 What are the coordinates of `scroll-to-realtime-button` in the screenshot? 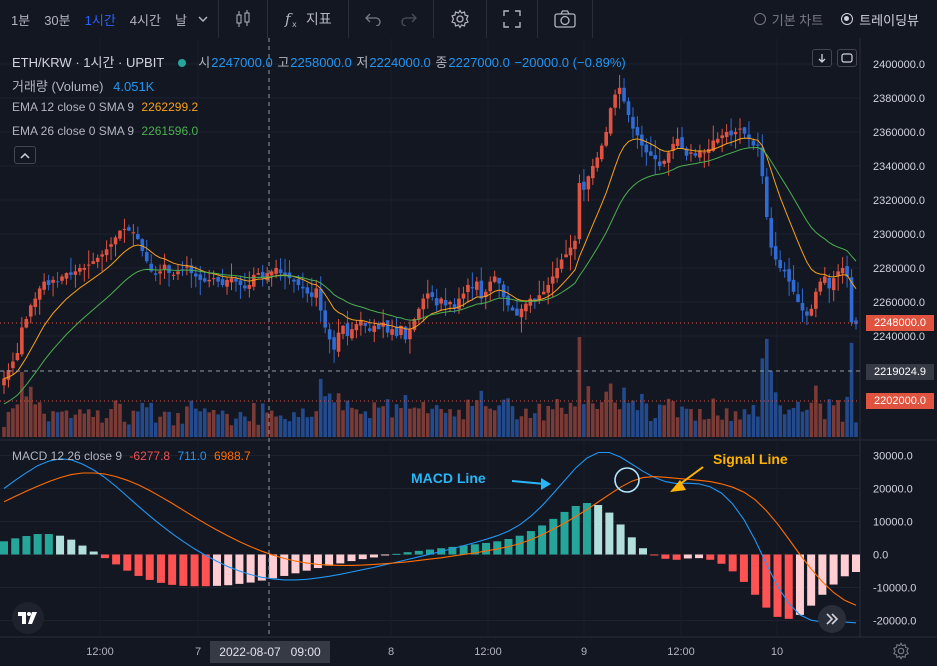 It's located at (832, 619).